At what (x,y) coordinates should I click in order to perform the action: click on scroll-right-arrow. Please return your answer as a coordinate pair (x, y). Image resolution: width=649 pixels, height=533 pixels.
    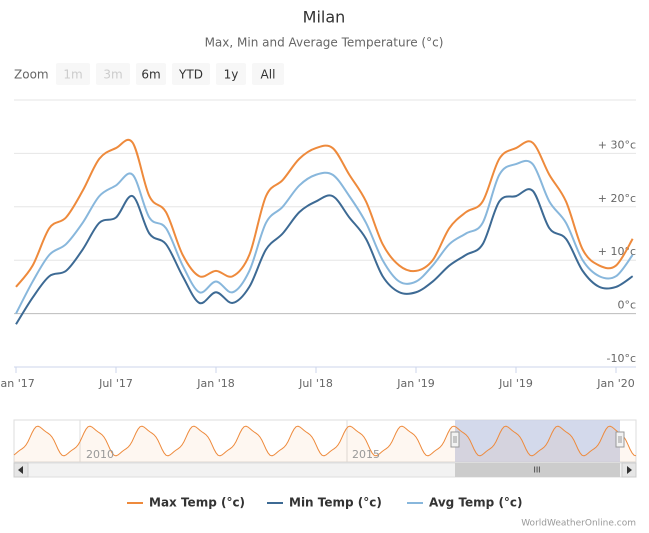
    Looking at the image, I should click on (629, 470).